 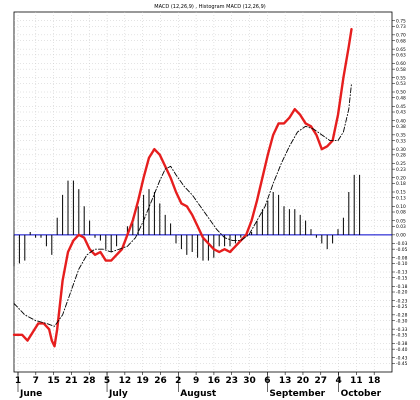 What do you see at coordinates (53, 381) in the screenshot?
I see `x-tick-label: 15` at bounding box center [53, 381].